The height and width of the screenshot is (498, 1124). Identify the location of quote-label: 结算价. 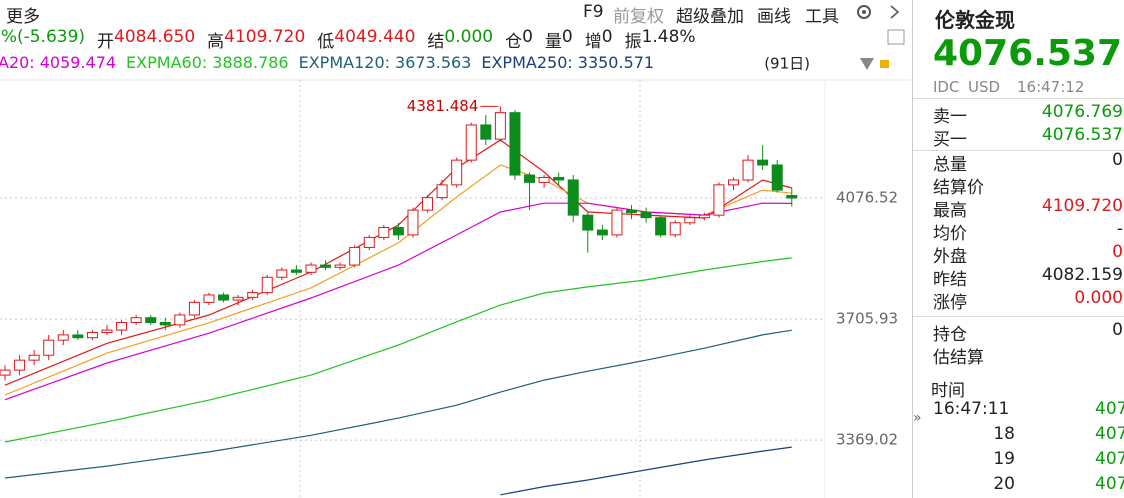
(958, 188).